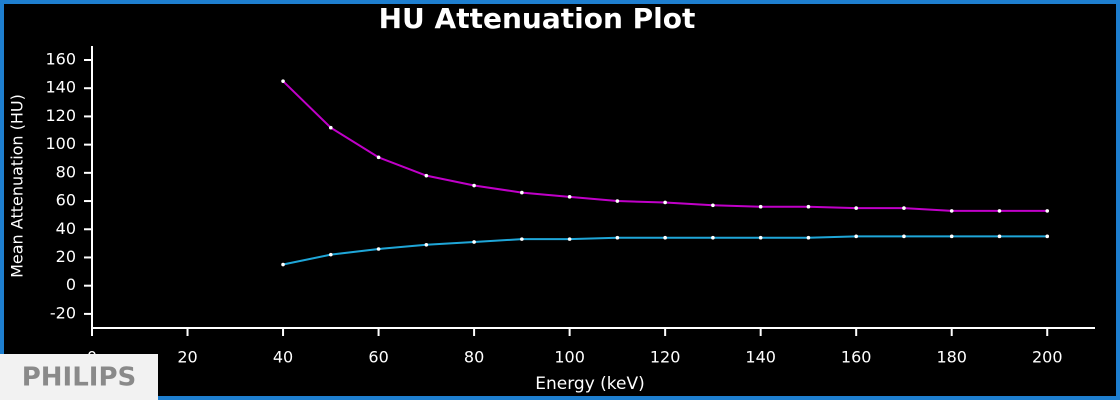 The height and width of the screenshot is (400, 1120). Describe the element at coordinates (60, 59) in the screenshot. I see `y-tick-label: 160` at that location.